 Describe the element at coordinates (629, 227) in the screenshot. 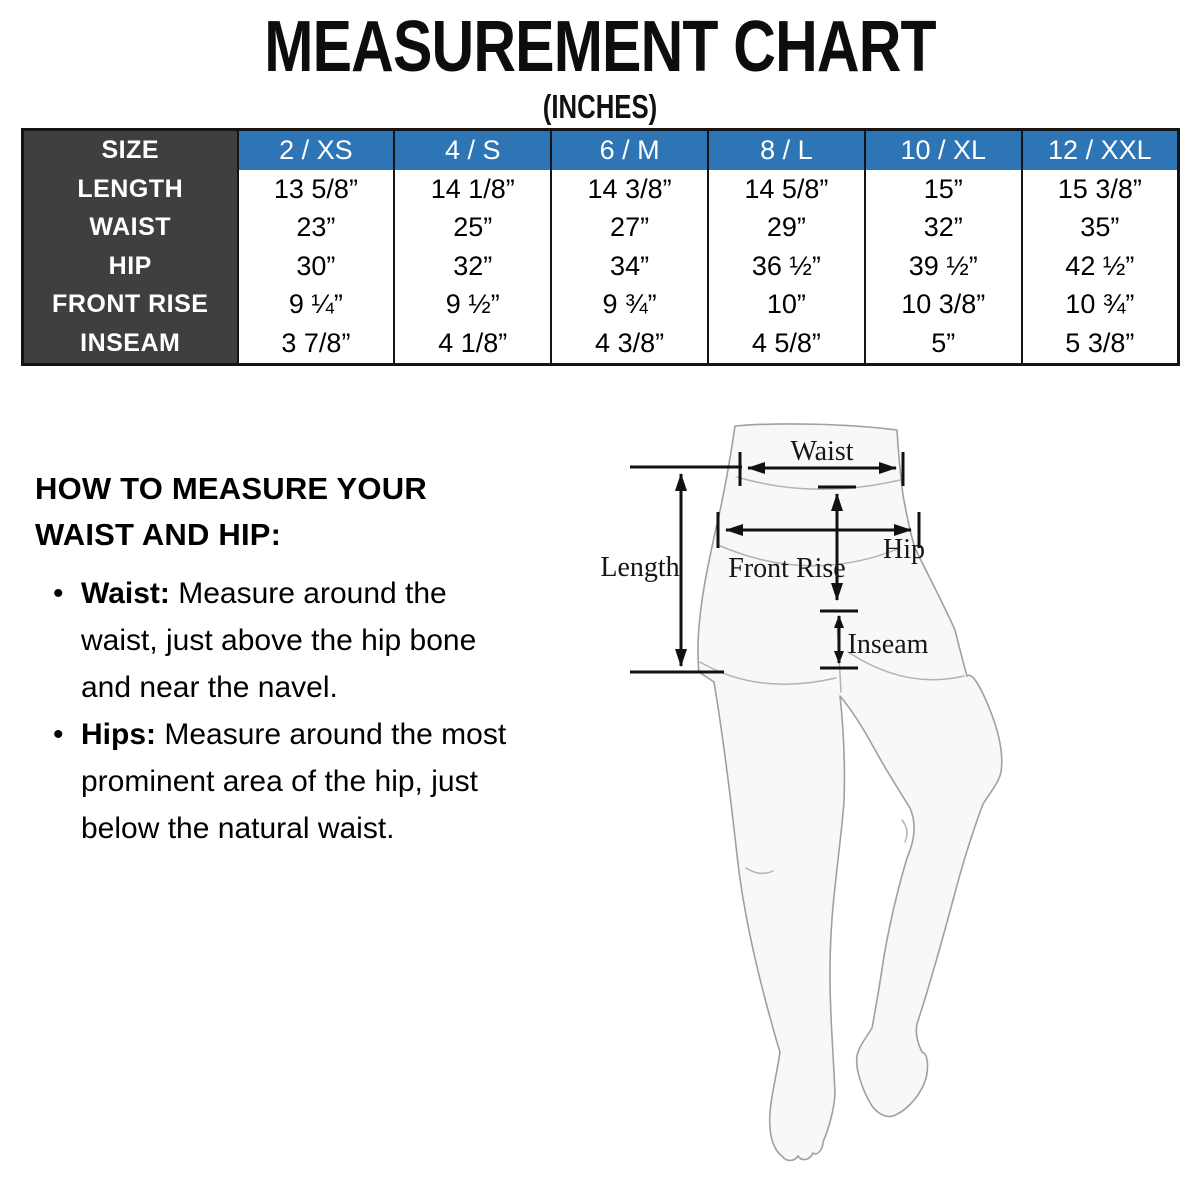

I see `measurement-cell: 27”` at that location.